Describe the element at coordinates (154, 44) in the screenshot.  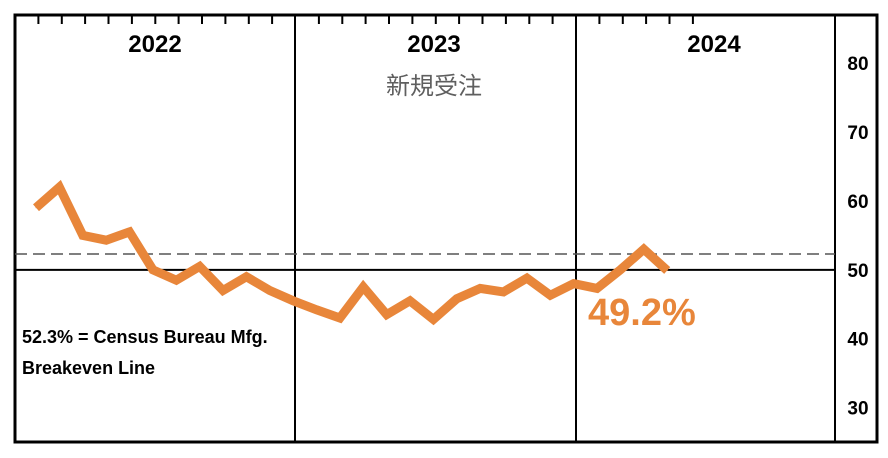
I see `year-label-2022: 2022` at that location.